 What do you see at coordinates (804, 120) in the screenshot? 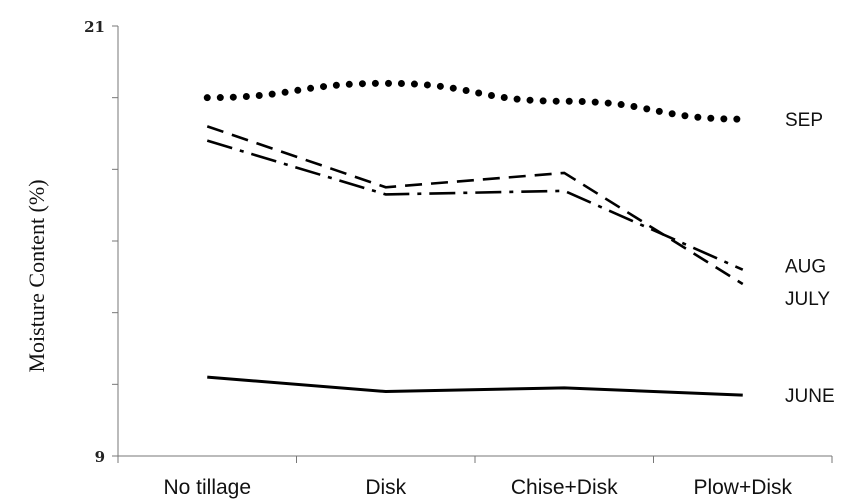
I see `series-label-sep: SEP` at bounding box center [804, 120].